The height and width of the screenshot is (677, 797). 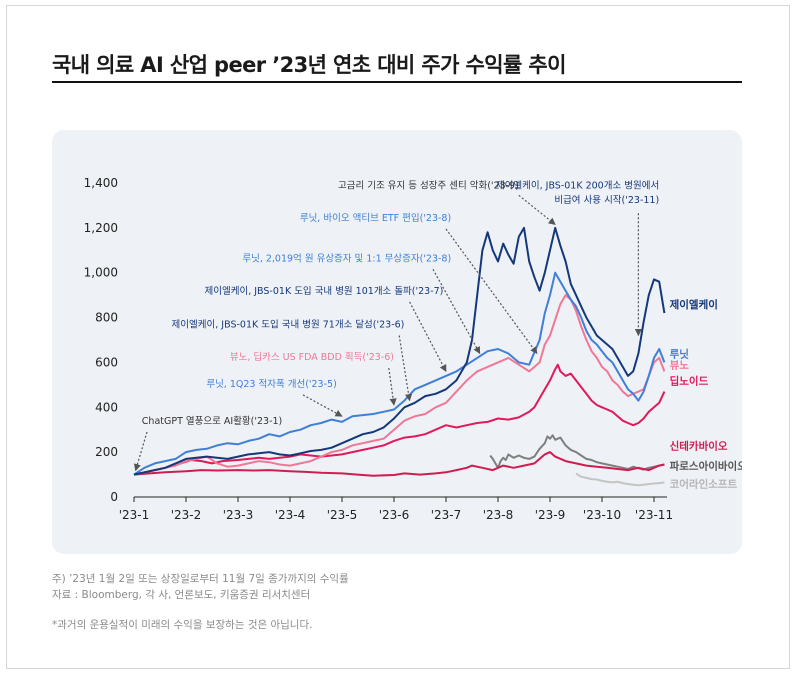 I want to click on series-label: 제이엘케이, so click(x=694, y=304).